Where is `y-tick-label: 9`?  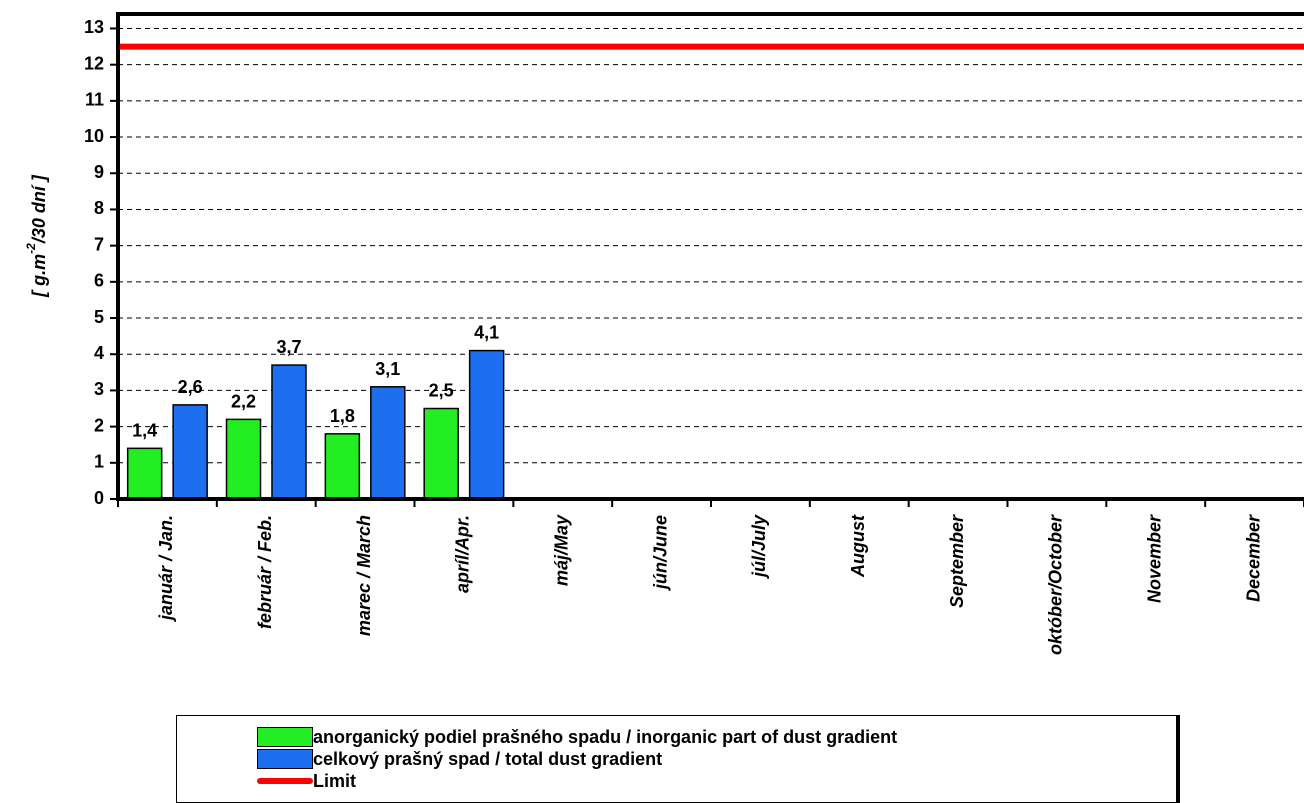
y-tick-label: 9 is located at coordinates (99, 172).